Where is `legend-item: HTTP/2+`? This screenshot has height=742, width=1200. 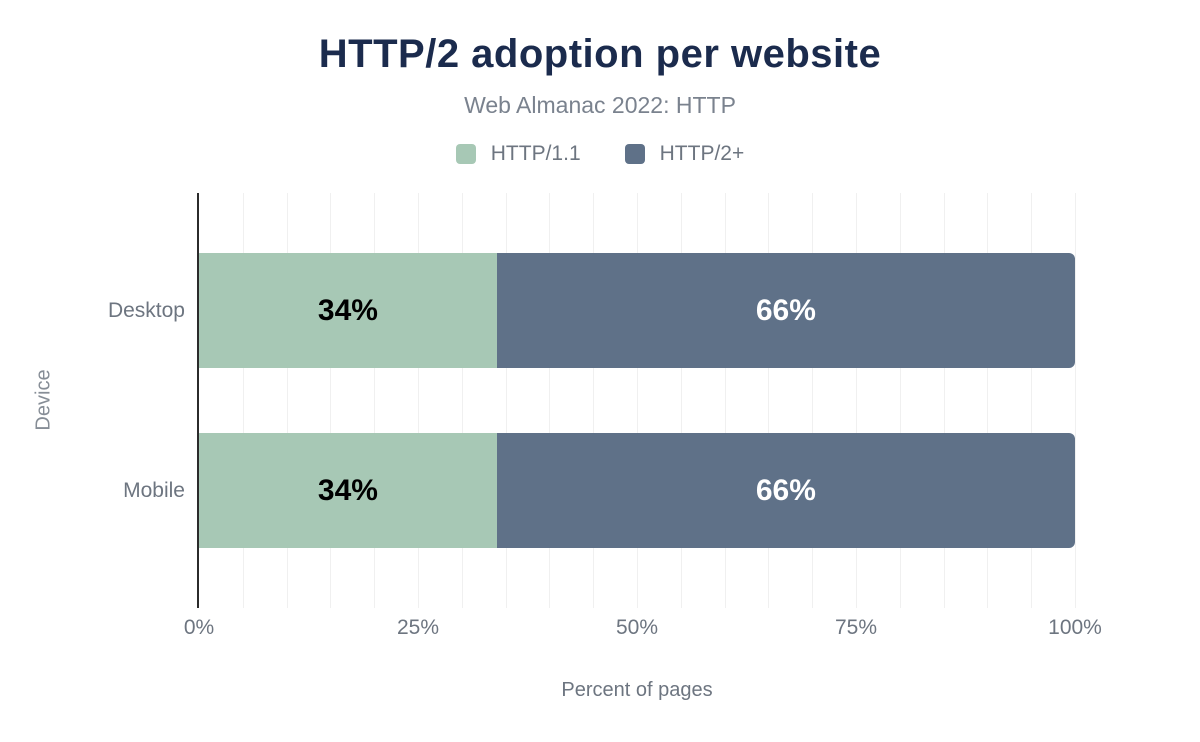
legend-item: HTTP/2+ is located at coordinates (684, 154).